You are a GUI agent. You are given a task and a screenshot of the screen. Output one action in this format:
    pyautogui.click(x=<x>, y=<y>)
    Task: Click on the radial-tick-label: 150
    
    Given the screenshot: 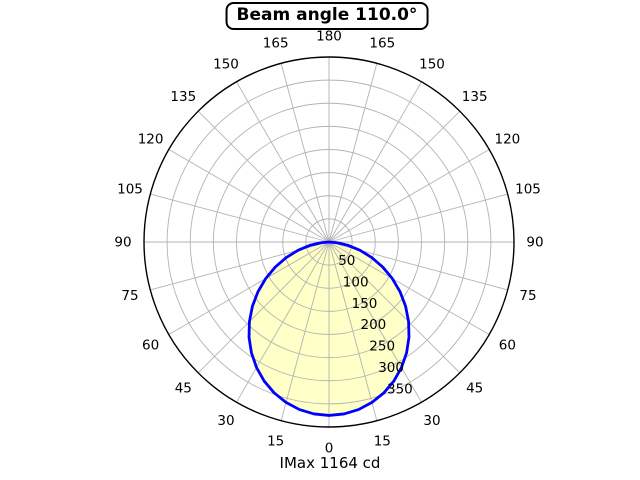 What is the action you would take?
    pyautogui.click(x=365, y=304)
    